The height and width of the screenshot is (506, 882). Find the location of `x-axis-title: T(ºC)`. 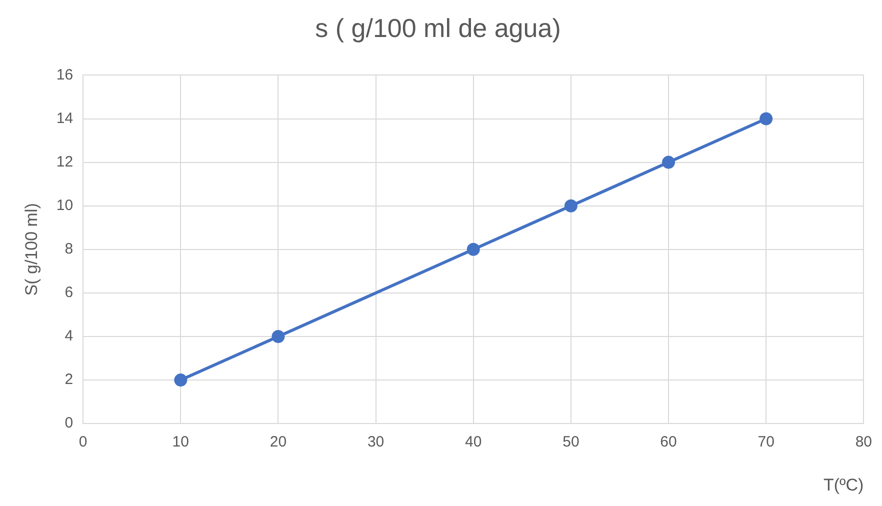

x-axis-title: T(ºC) is located at coordinates (843, 484).